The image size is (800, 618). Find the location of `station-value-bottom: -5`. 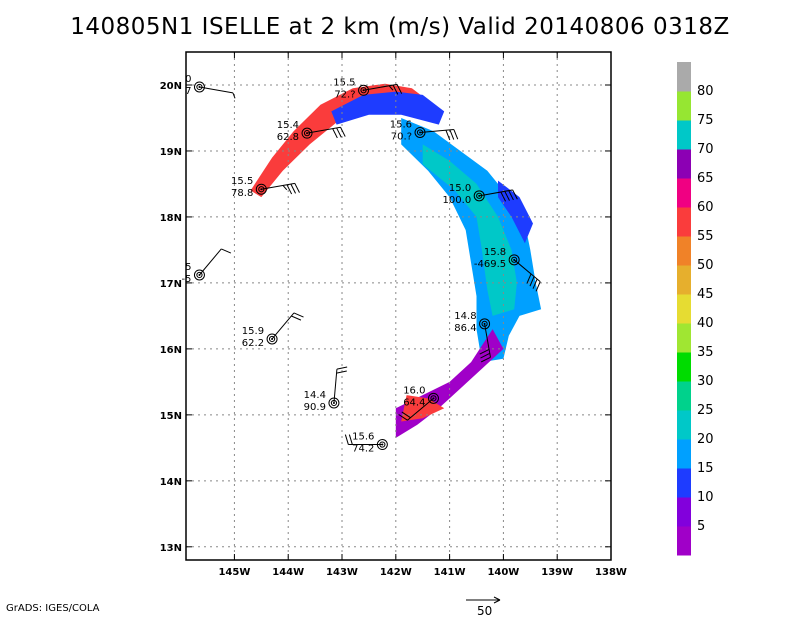

station-value-bottom: -5 is located at coordinates (186, 279).